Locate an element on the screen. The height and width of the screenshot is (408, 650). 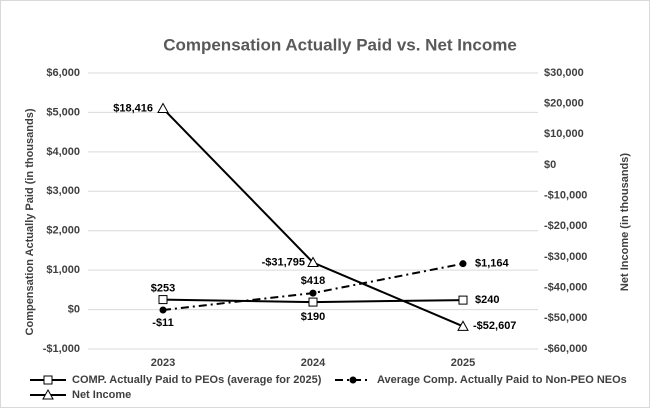
y2-tick-label: $20,000 is located at coordinates (564, 104).